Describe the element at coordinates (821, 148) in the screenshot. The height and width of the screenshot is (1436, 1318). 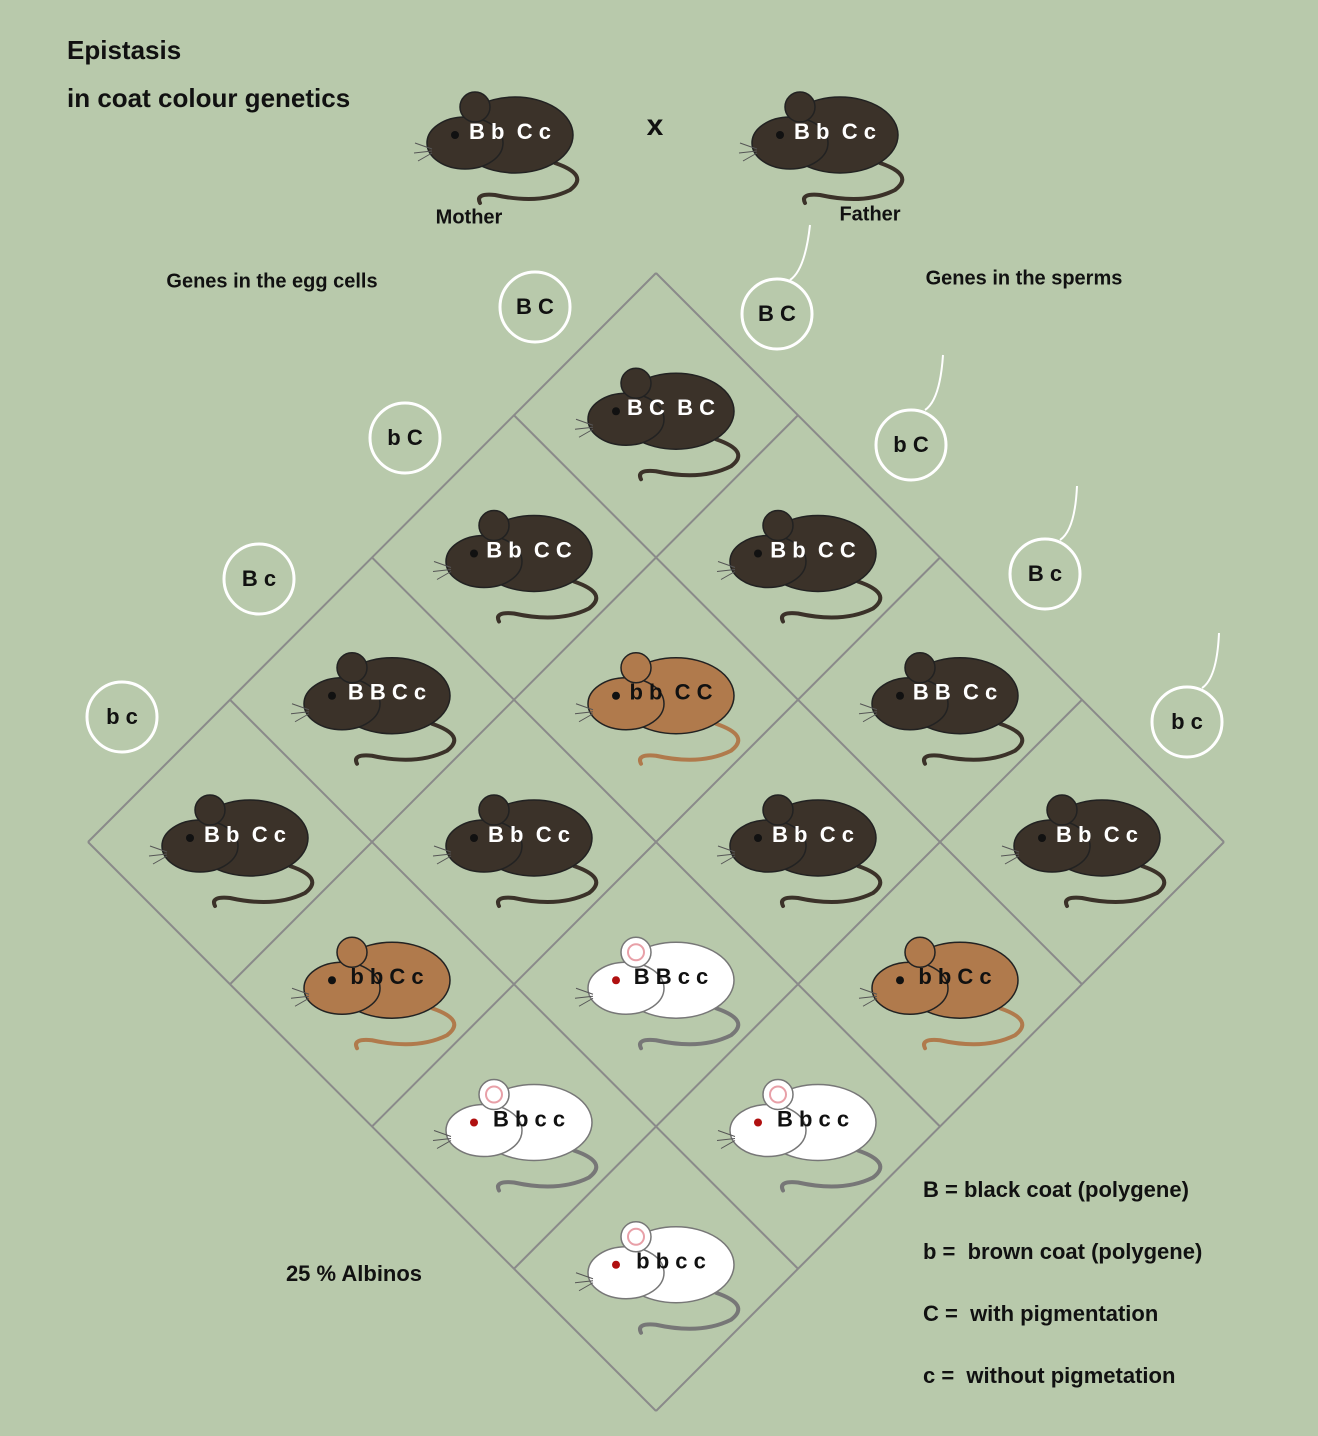
I see `father-mouse: B b C c` at that location.